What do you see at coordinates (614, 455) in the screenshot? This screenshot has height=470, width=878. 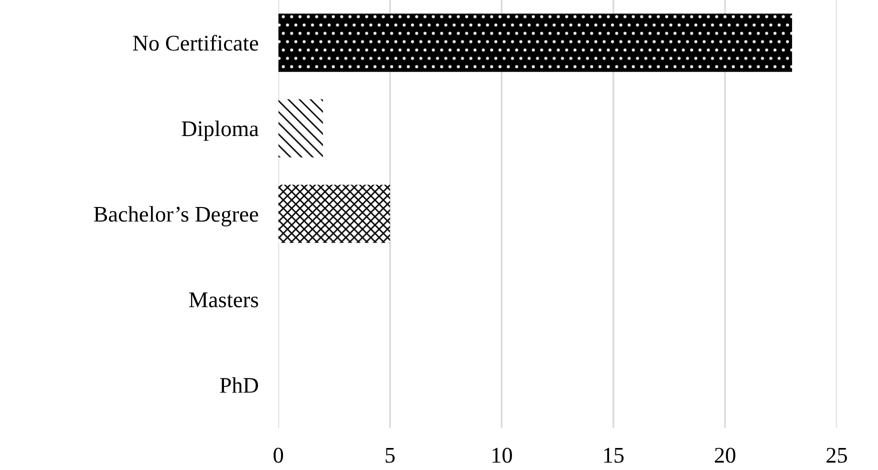 I see `x-tick-label: 15` at bounding box center [614, 455].